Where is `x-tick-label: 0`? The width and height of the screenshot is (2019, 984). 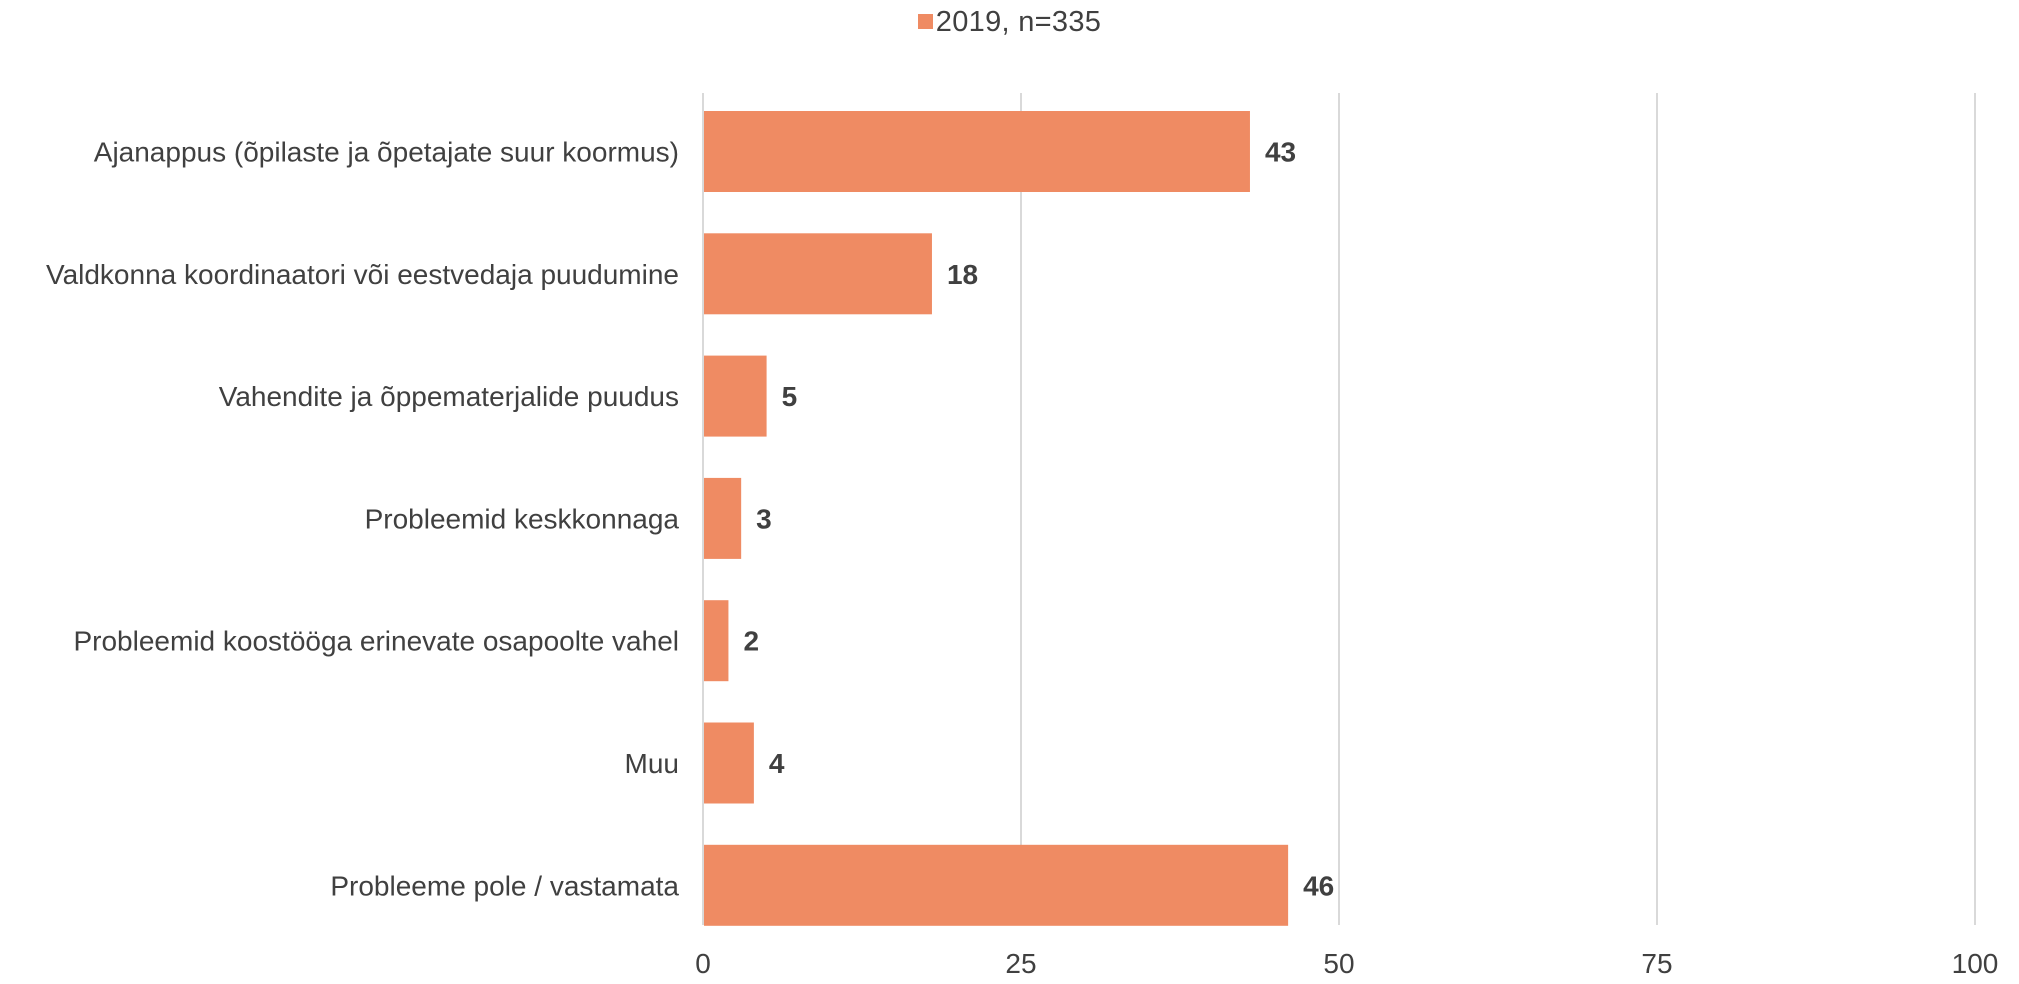 x-tick-label: 0 is located at coordinates (703, 963).